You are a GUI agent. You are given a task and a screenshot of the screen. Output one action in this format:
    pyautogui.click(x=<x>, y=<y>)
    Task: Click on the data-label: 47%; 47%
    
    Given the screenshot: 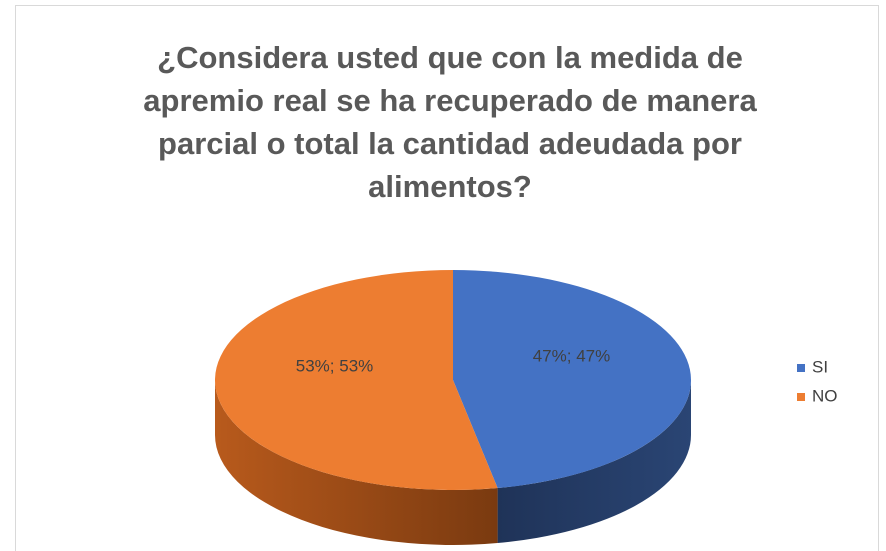 What is the action you would take?
    pyautogui.click(x=572, y=355)
    